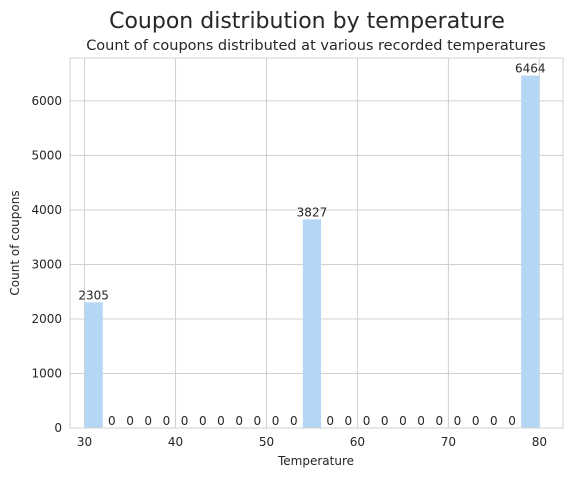  Describe the element at coordinates (315, 461) in the screenshot. I see `x-axis-label: Temperature` at that location.